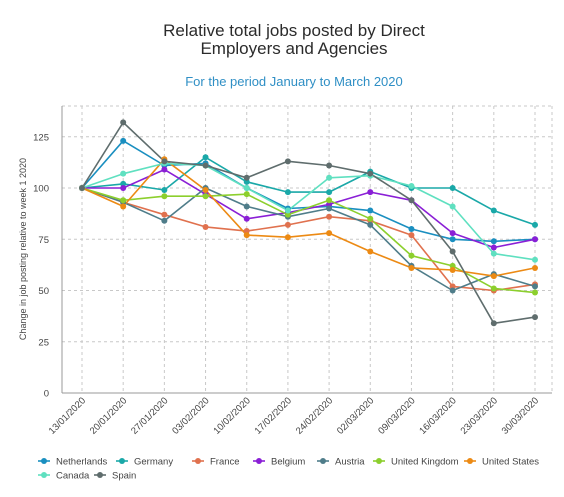 This screenshot has height=497, width=564. Describe the element at coordinates (314, 415) in the screenshot. I see `x-tick-label: 24/02/2020` at that location.